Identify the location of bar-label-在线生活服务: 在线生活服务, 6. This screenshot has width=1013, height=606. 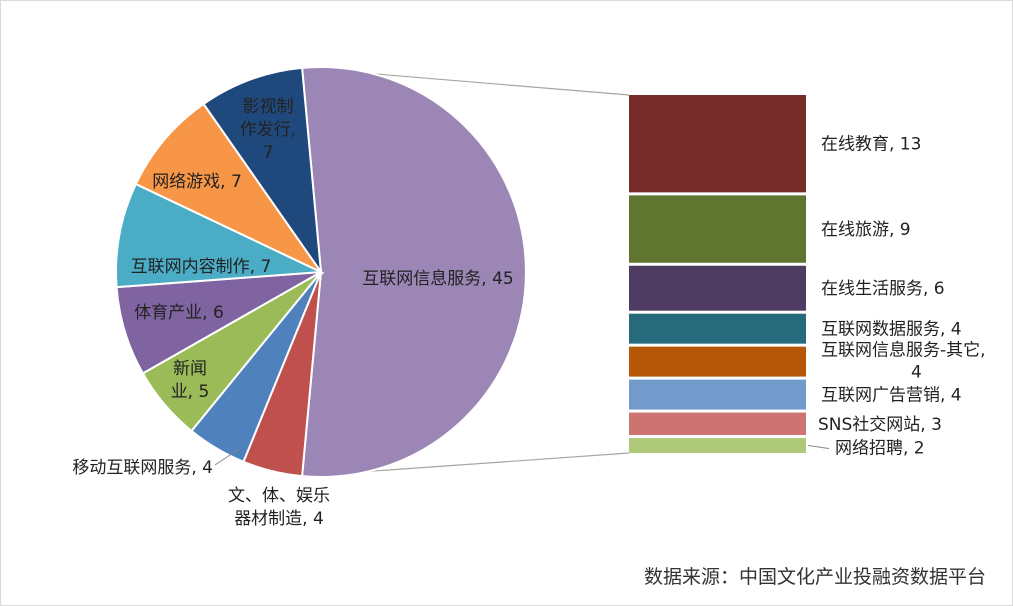
(883, 289).